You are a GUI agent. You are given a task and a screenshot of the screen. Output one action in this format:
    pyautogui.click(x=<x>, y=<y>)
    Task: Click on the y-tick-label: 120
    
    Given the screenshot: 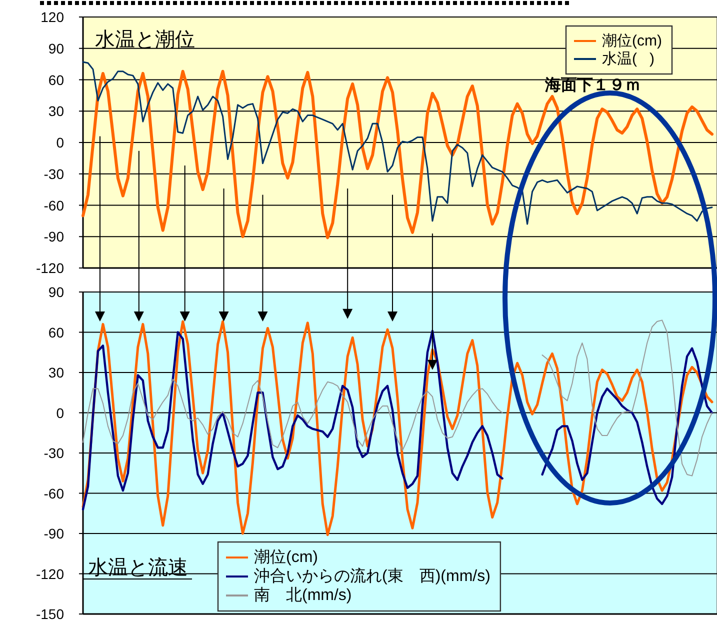 What is the action you would take?
    pyautogui.click(x=52, y=17)
    